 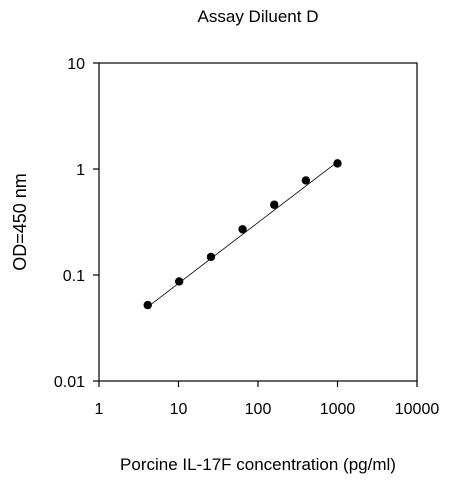 I want to click on y-axis-label: OD=450 nm, so click(x=20, y=222).